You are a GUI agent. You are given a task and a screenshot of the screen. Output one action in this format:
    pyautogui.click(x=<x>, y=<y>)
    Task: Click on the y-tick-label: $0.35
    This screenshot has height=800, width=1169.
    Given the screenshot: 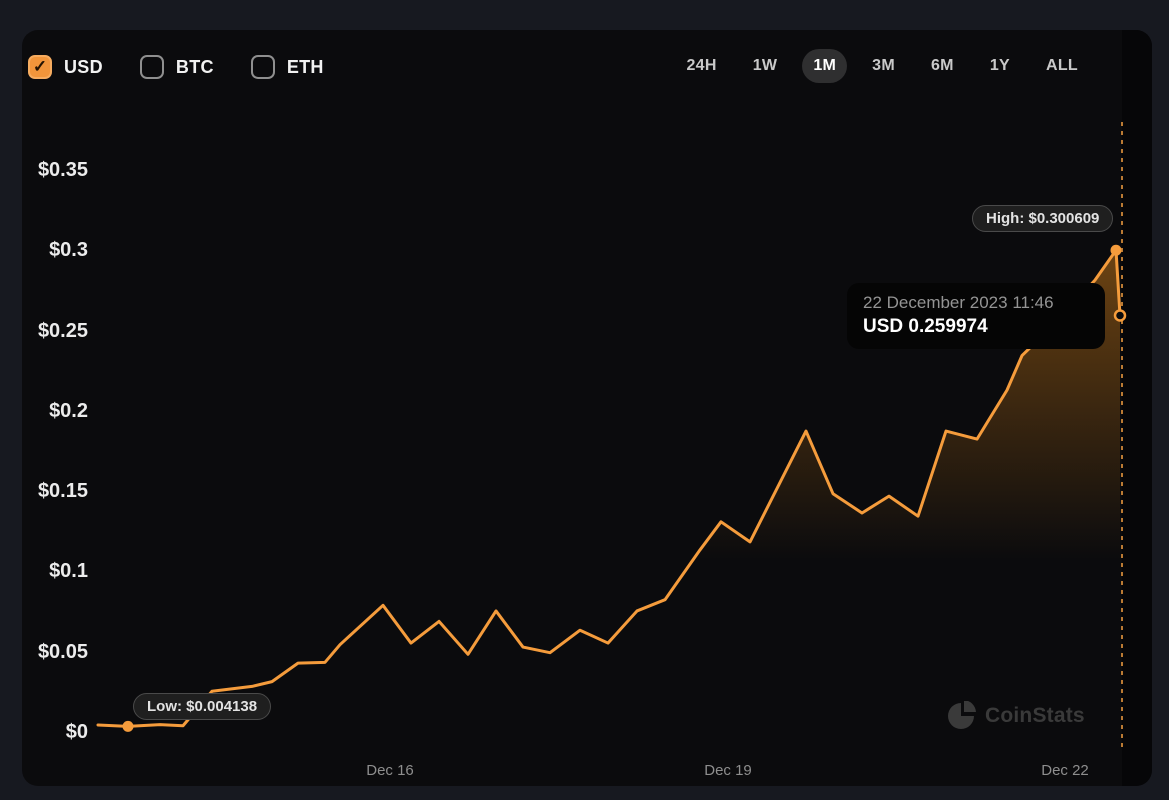 What is the action you would take?
    pyautogui.click(x=62, y=169)
    